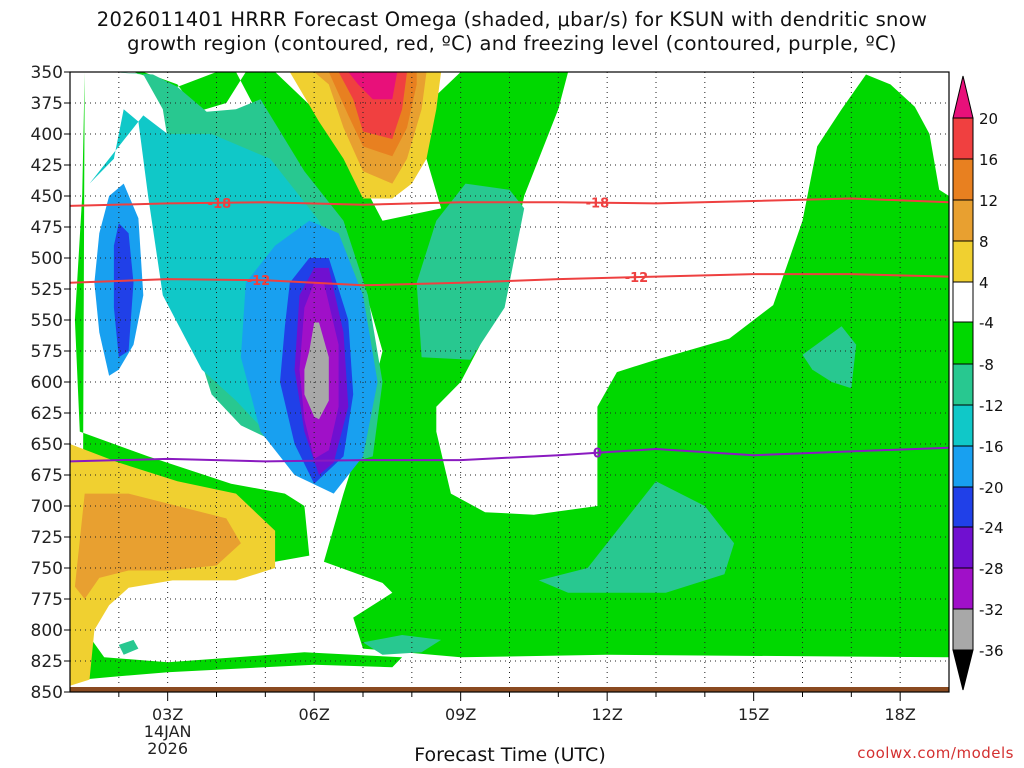 This screenshot has width=1024, height=768. I want to click on colorbar: 20 16 12 8 4 -4 -8 -12 -16 -20 -24 -28 -32 -36, so click(978, 383).